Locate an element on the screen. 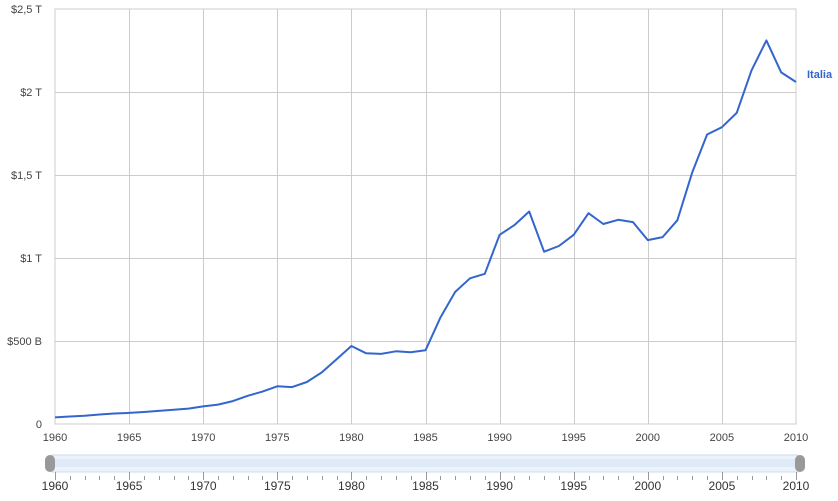 The image size is (838, 501). x-tick-label: 2000 is located at coordinates (648, 438).